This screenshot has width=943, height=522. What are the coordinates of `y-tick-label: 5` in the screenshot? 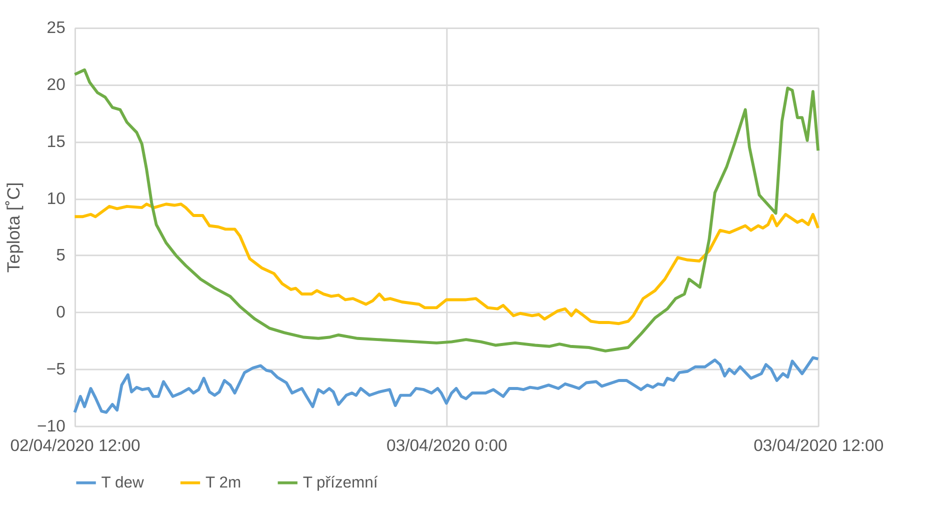 It's located at (61, 255).